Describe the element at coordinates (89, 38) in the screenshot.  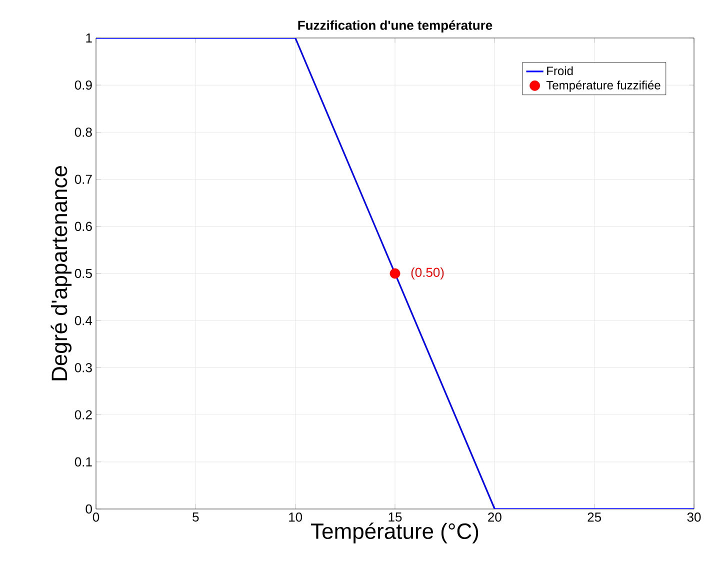
I see `y-tick-label: 1` at that location.